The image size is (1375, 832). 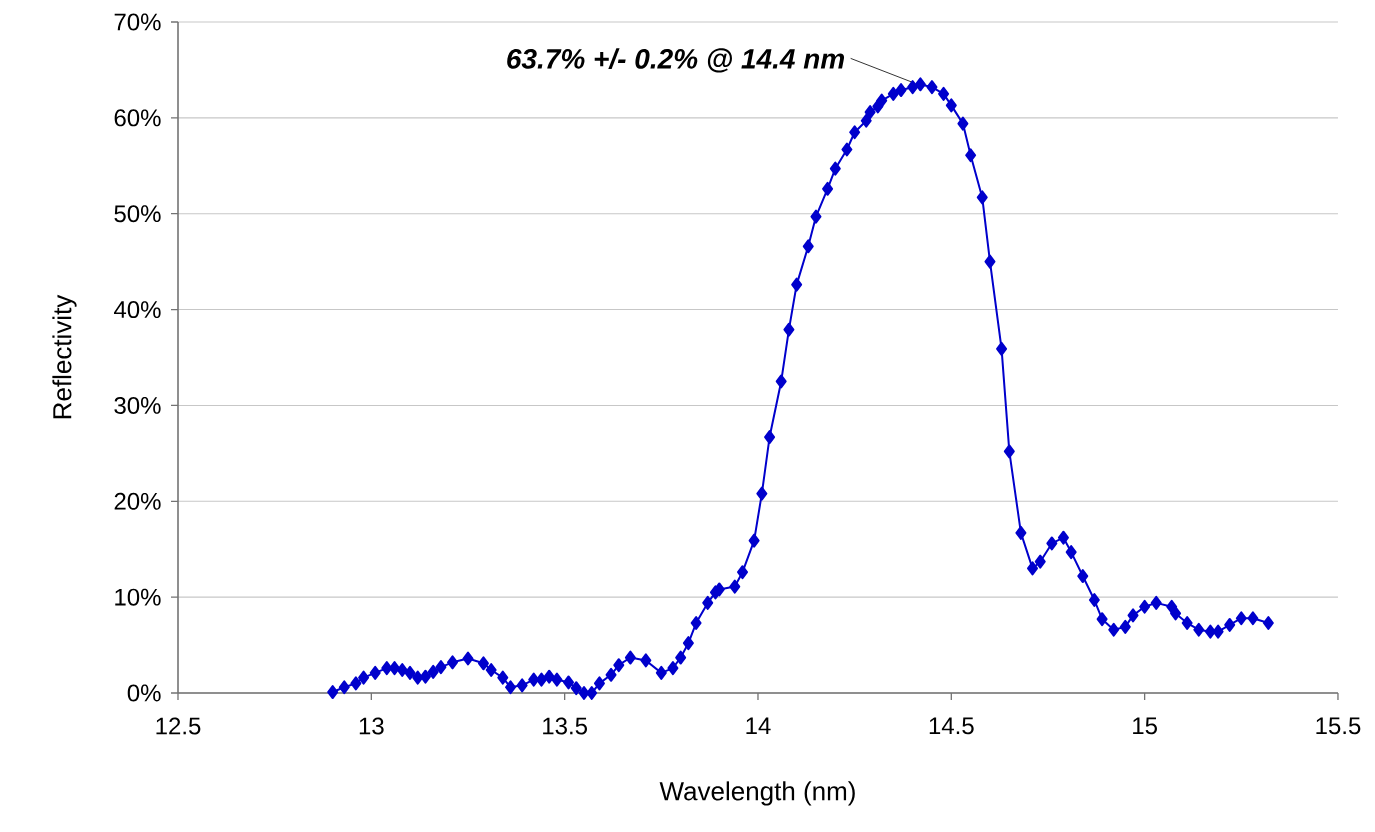 I want to click on x-tick-label: 14.5, so click(x=951, y=726).